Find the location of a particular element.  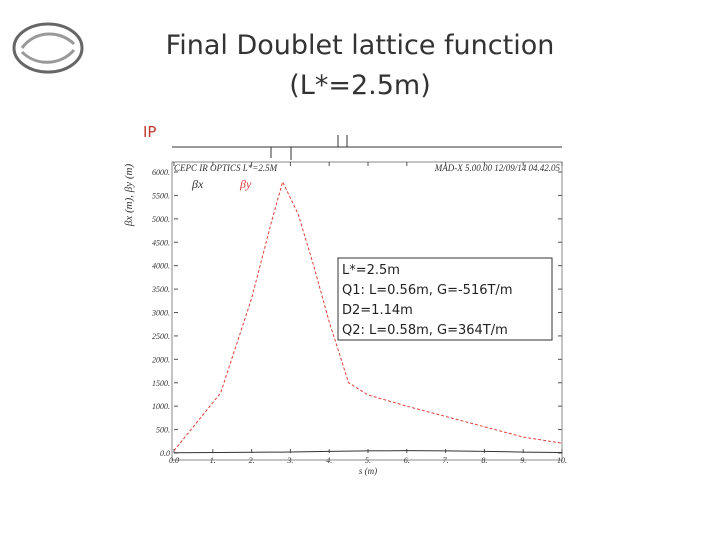

lattice-elements is located at coordinates (367, 147).